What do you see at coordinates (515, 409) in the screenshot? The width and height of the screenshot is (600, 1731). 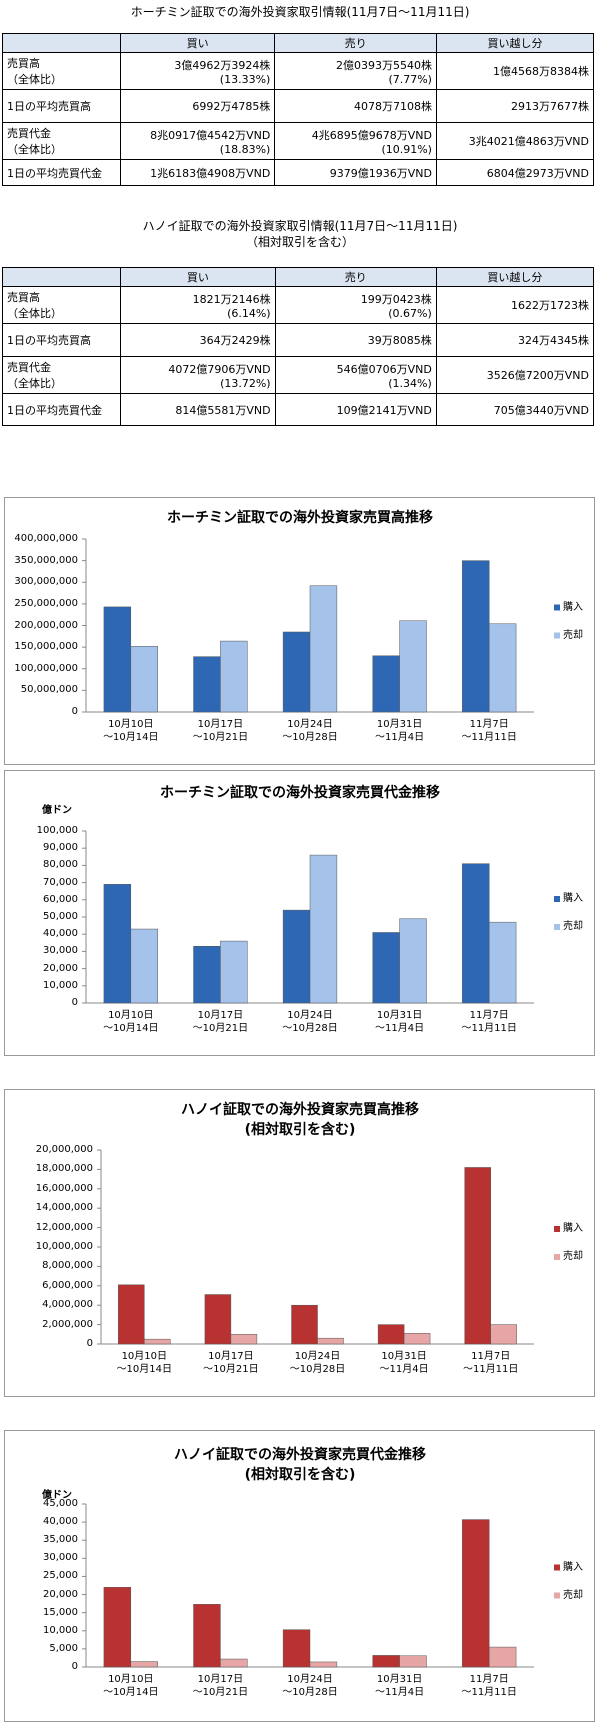 I see `table-cell: 705億3440万VND` at bounding box center [515, 409].